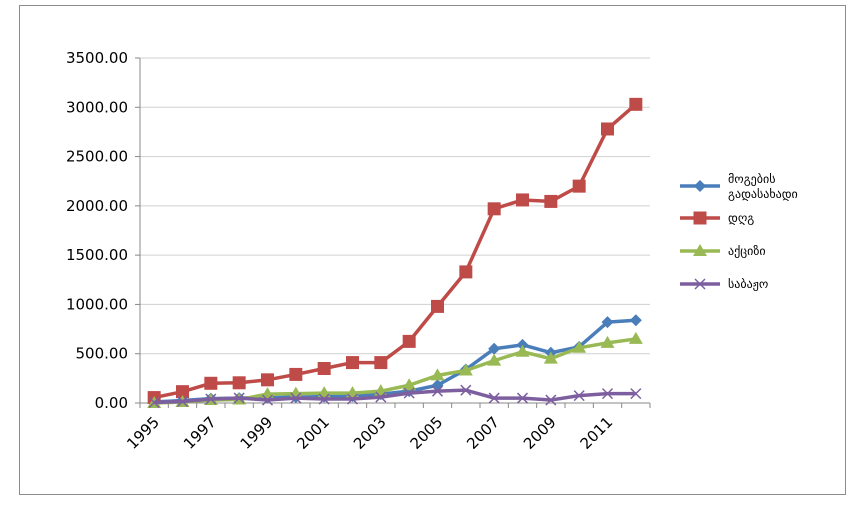  What do you see at coordinates (257, 433) in the screenshot?
I see `x-tick-label: 1999` at bounding box center [257, 433].